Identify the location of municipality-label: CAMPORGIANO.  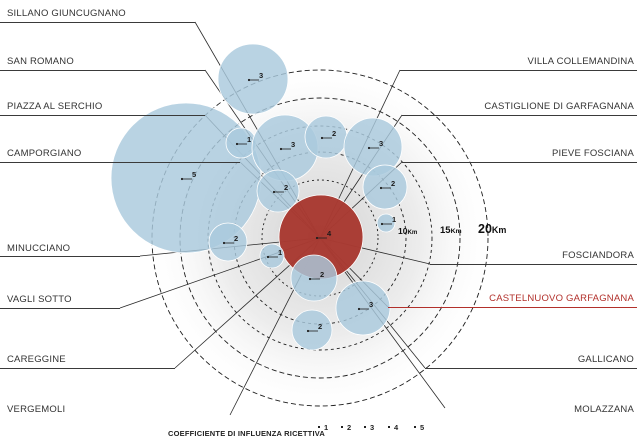
(44, 153).